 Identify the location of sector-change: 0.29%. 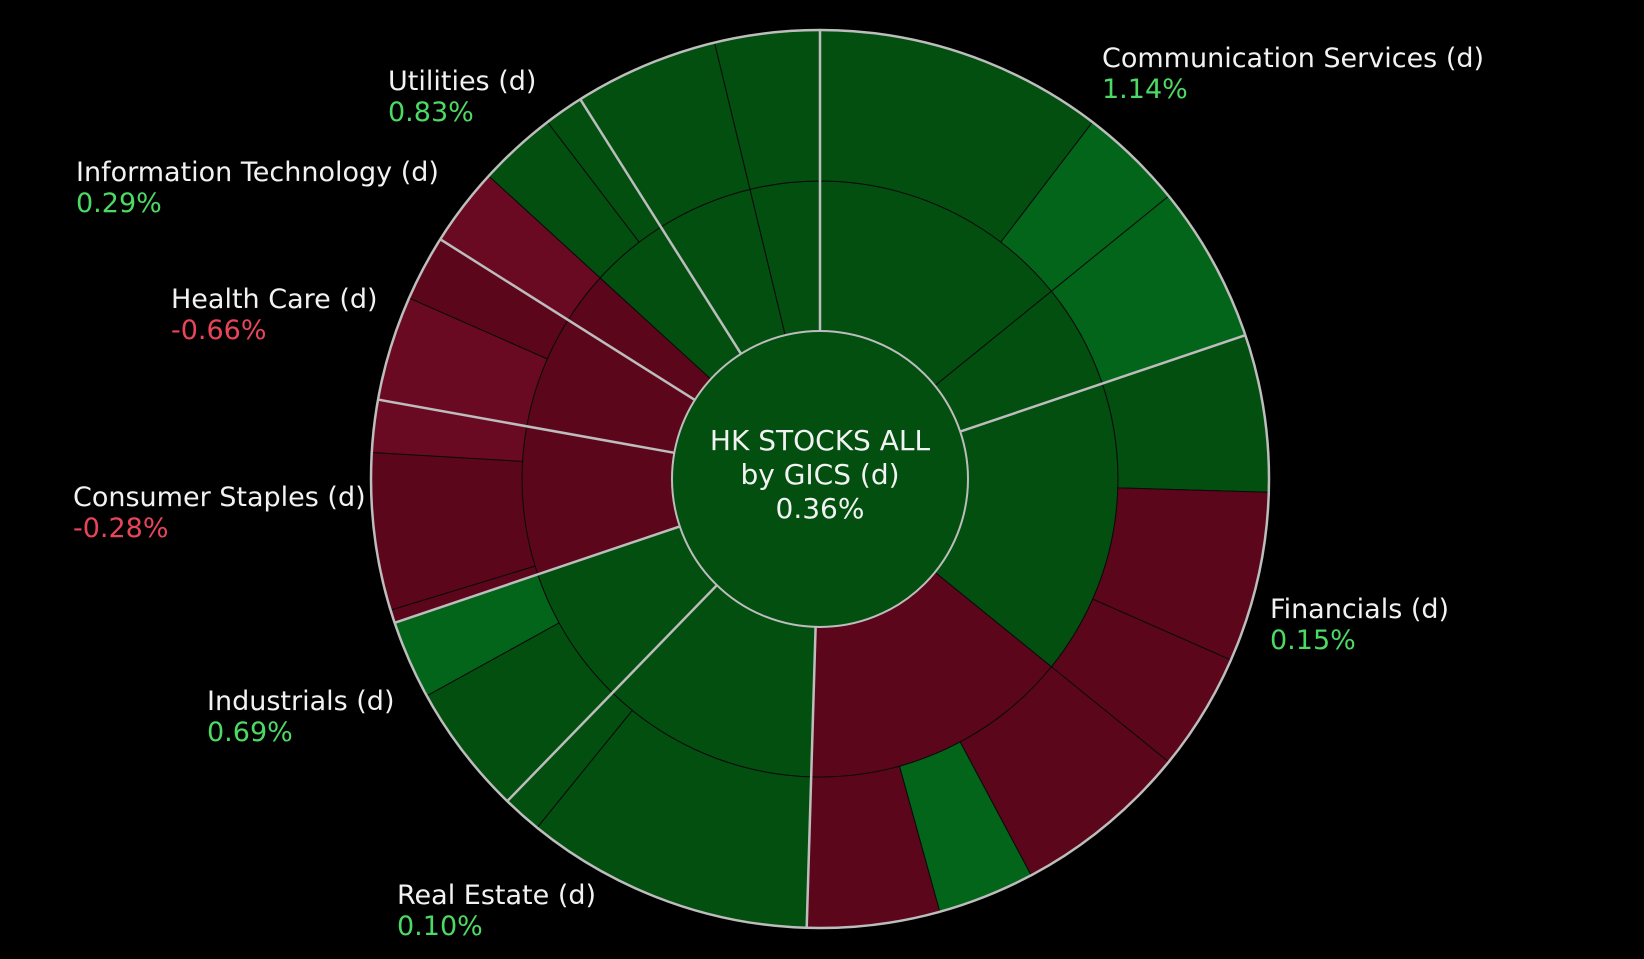
(119, 203).